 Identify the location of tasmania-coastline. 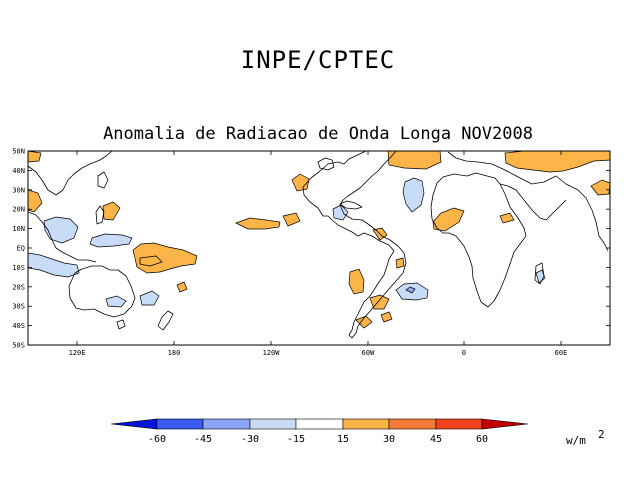
(121, 324).